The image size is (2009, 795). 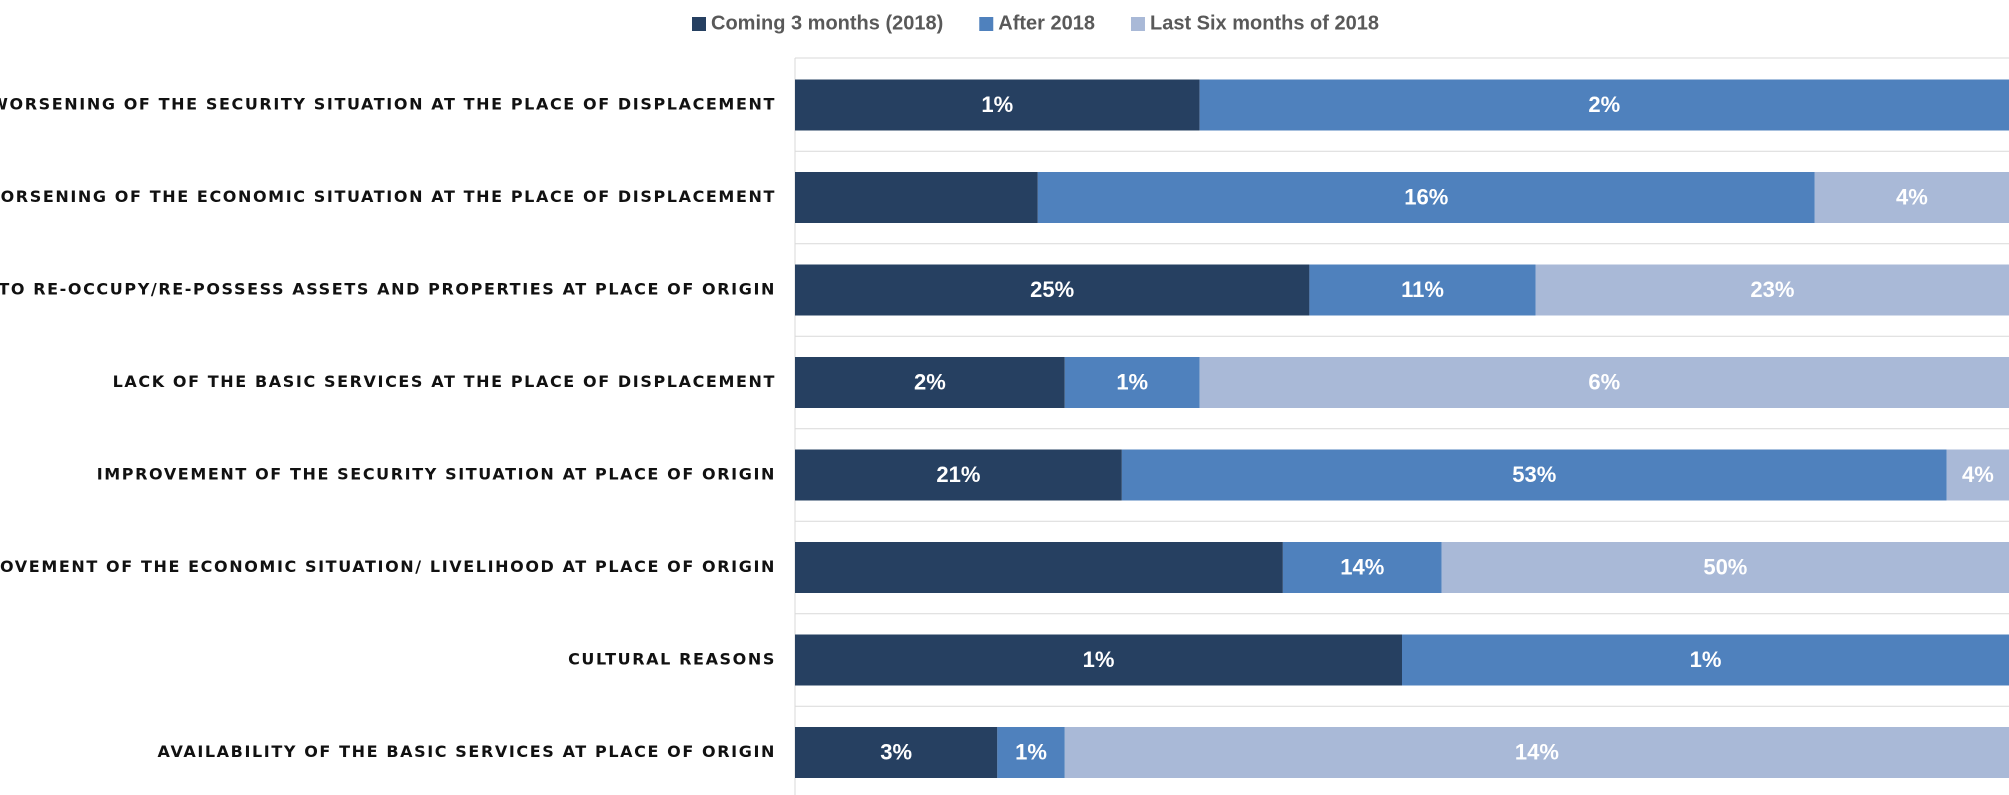 What do you see at coordinates (1264, 23) in the screenshot?
I see `legend-label: Last Six months of 2018` at bounding box center [1264, 23].